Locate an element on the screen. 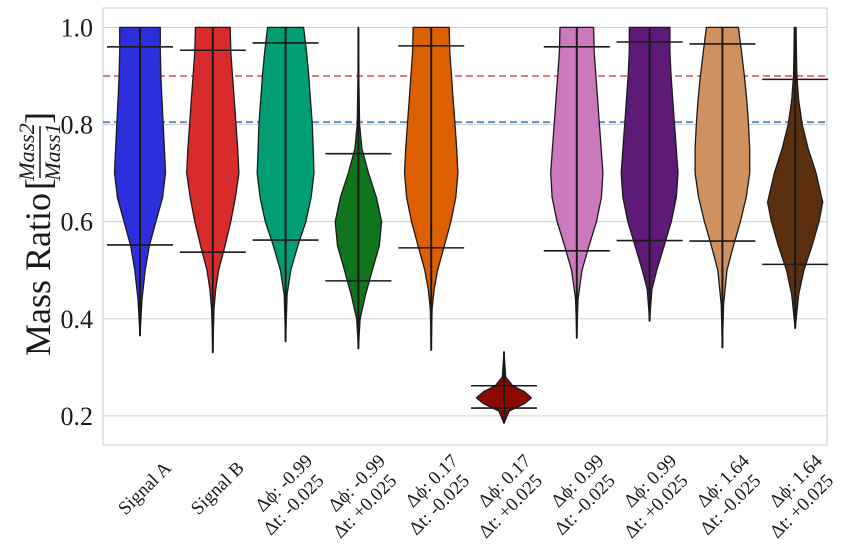  x-tick-label-group: Signal A is located at coordinates (145, 489).